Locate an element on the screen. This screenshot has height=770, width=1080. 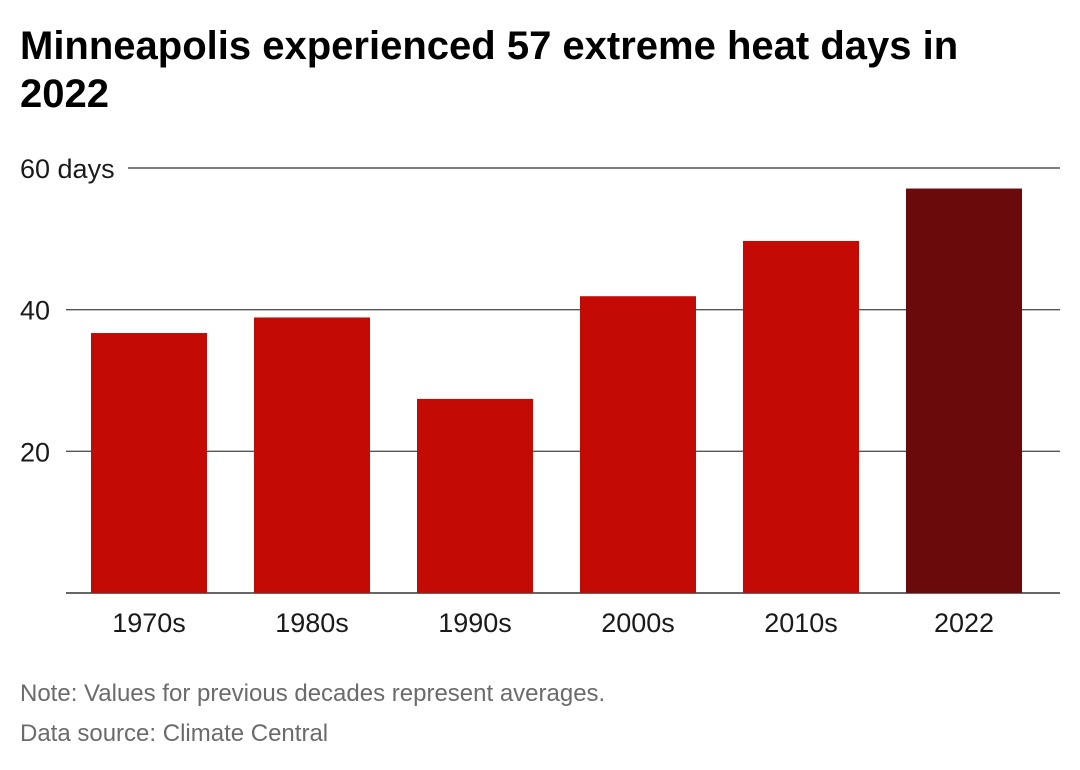
bar-2010s is located at coordinates (801, 417).